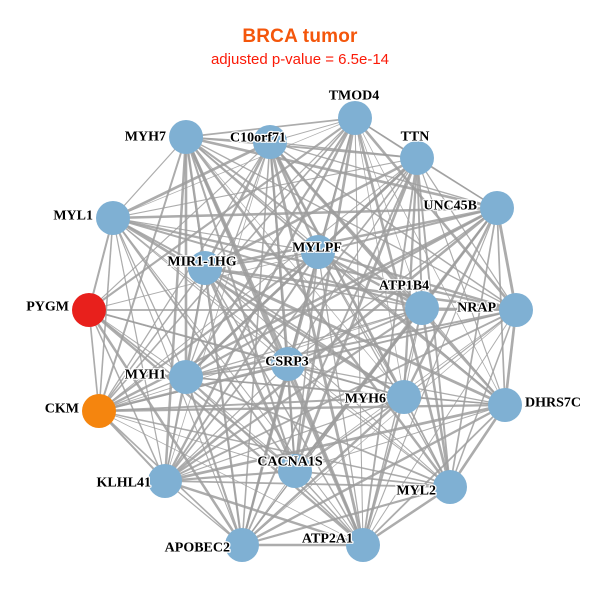  Describe the element at coordinates (516, 310) in the screenshot. I see `node-circle-nrap` at that location.